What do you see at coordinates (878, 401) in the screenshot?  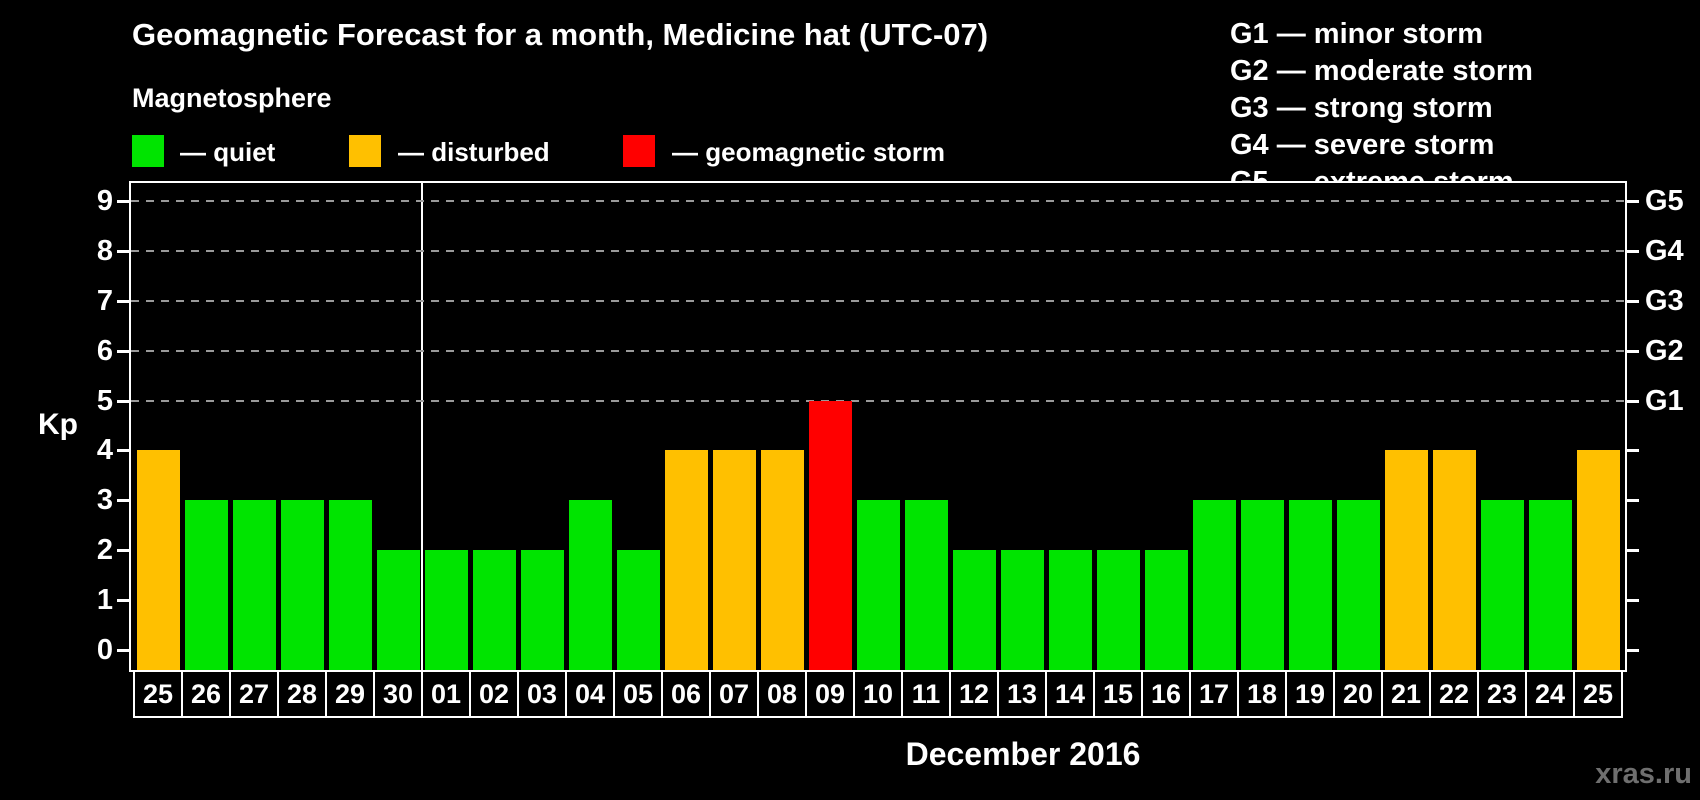 I see `gridline-kp5` at bounding box center [878, 401].